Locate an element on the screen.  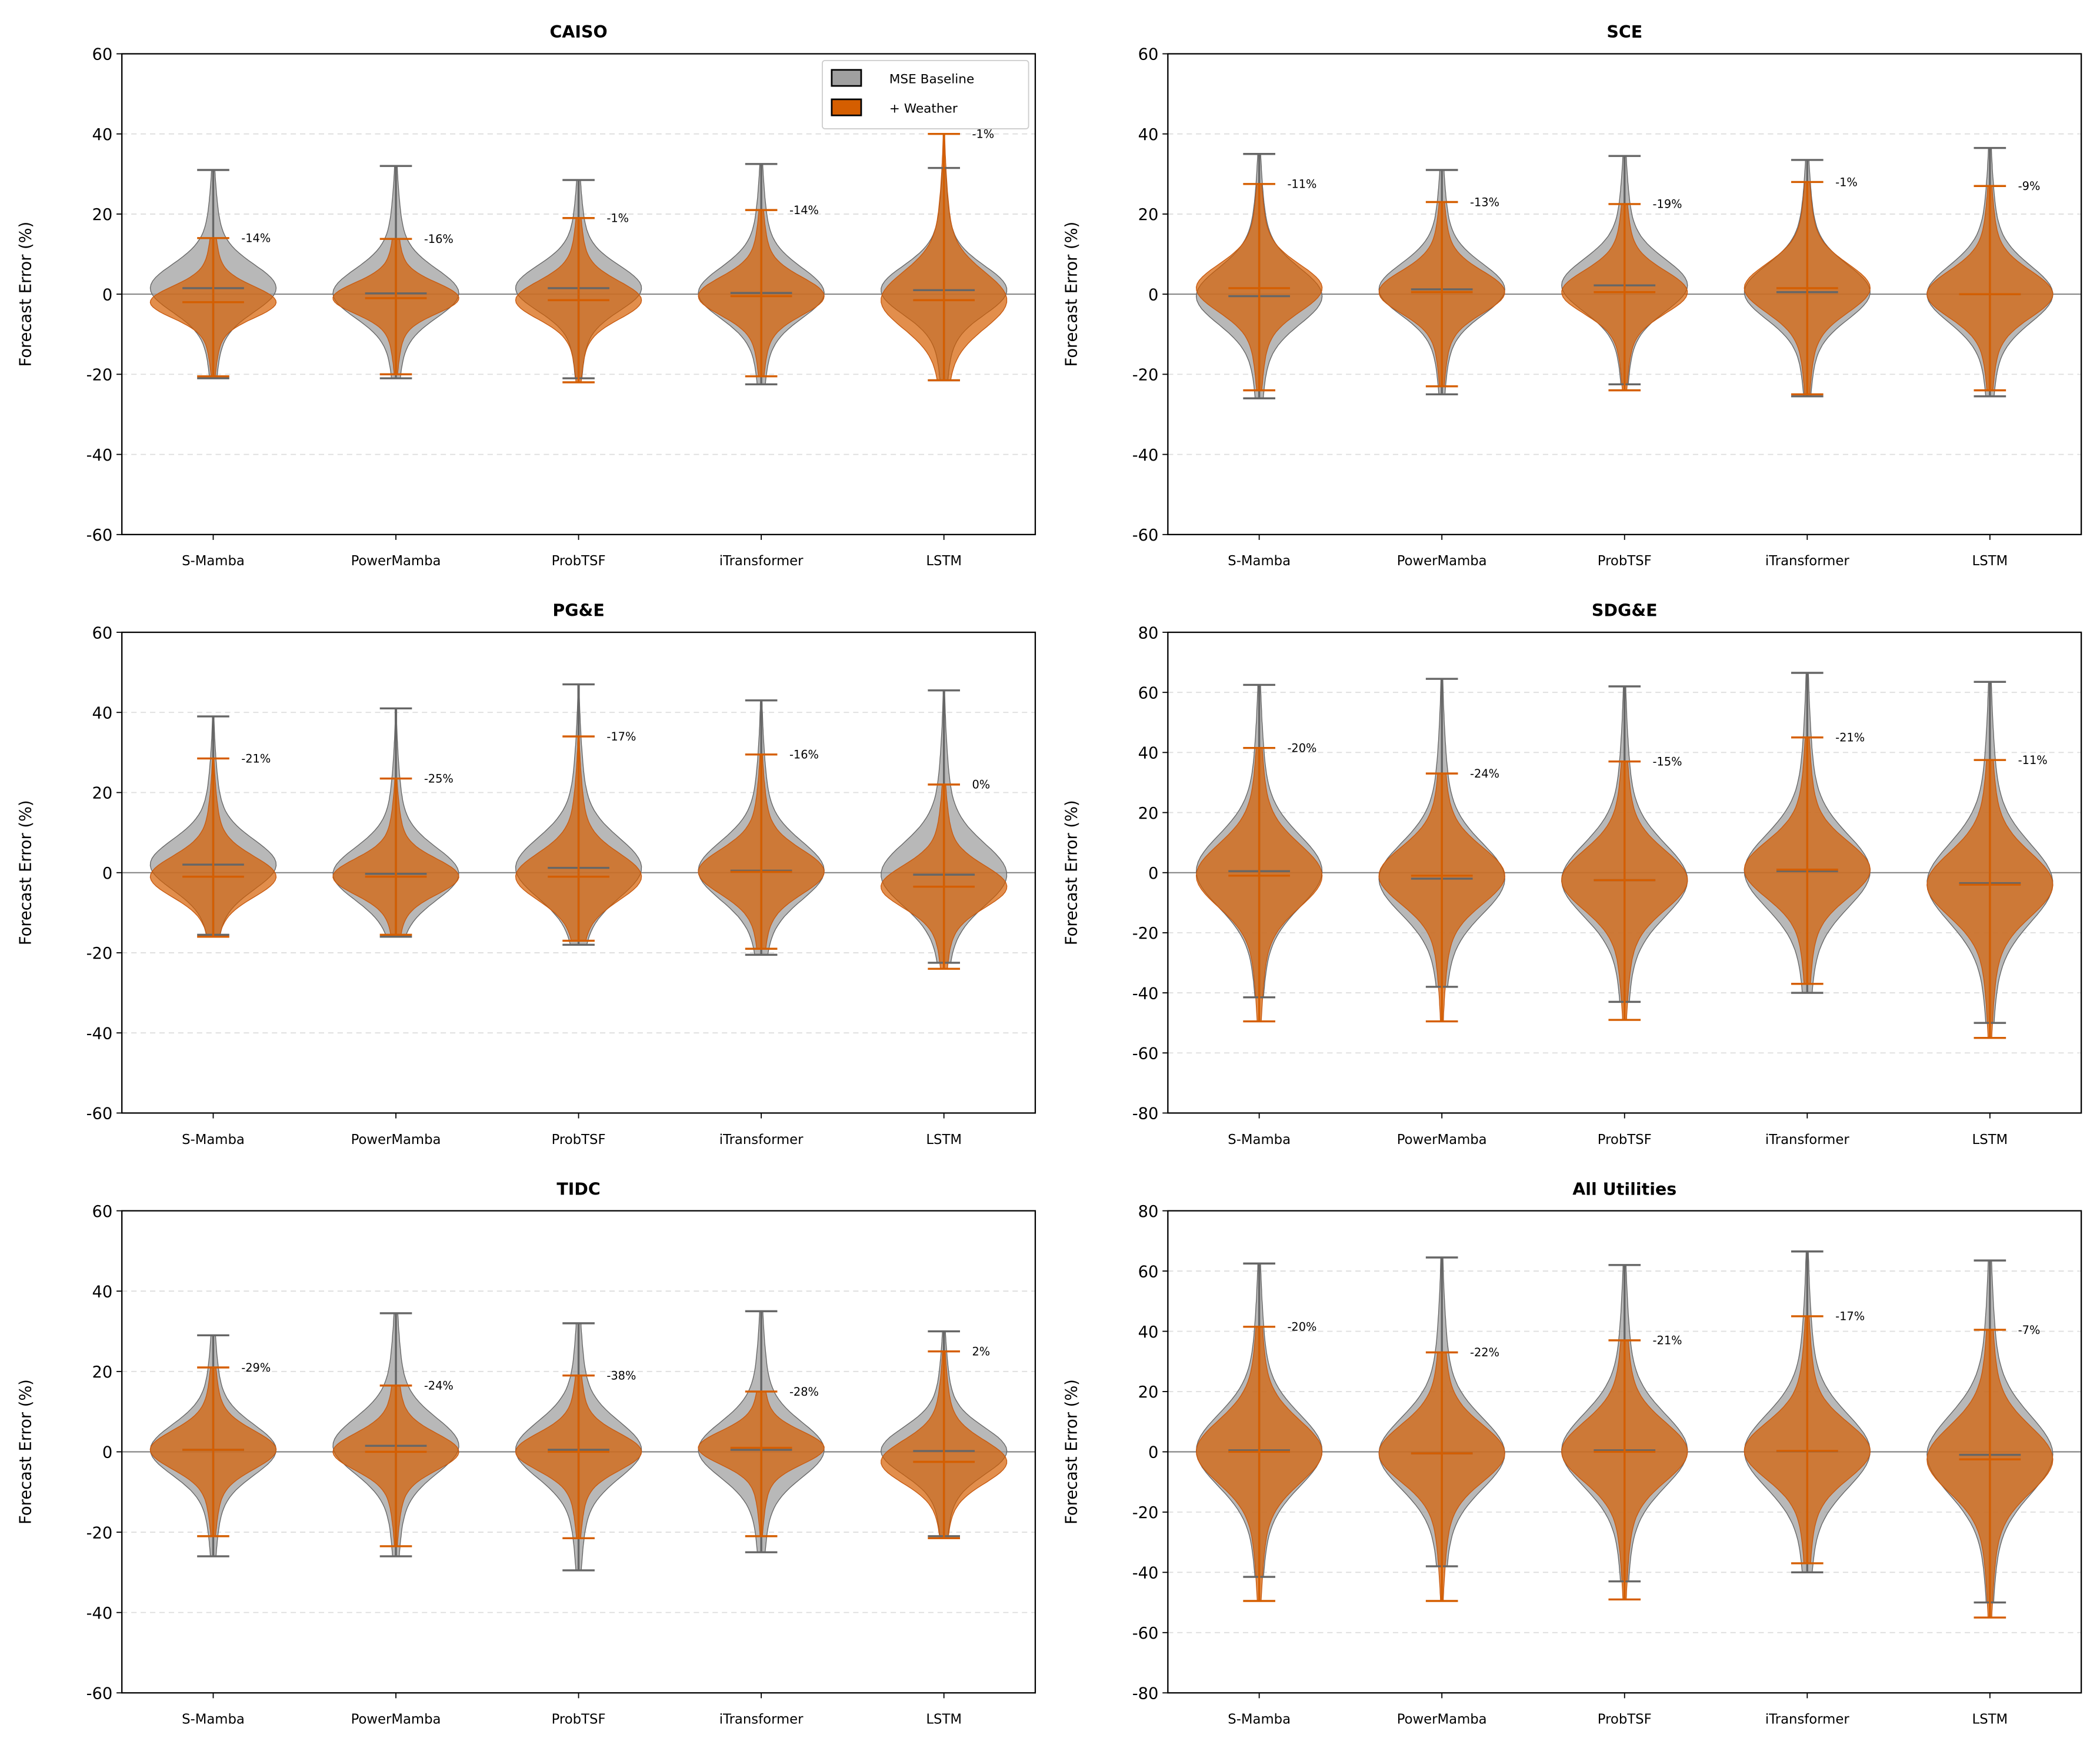
legend-swatch-weather is located at coordinates (846, 107).